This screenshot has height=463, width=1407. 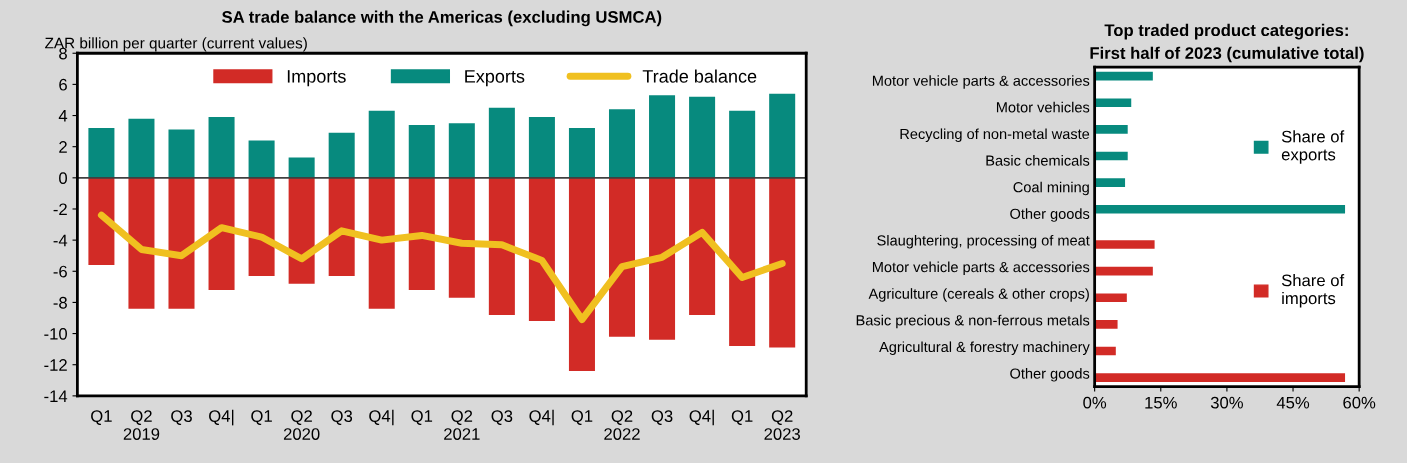 What do you see at coordinates (699, 76) in the screenshot?
I see `legend-label: Trade balance` at bounding box center [699, 76].